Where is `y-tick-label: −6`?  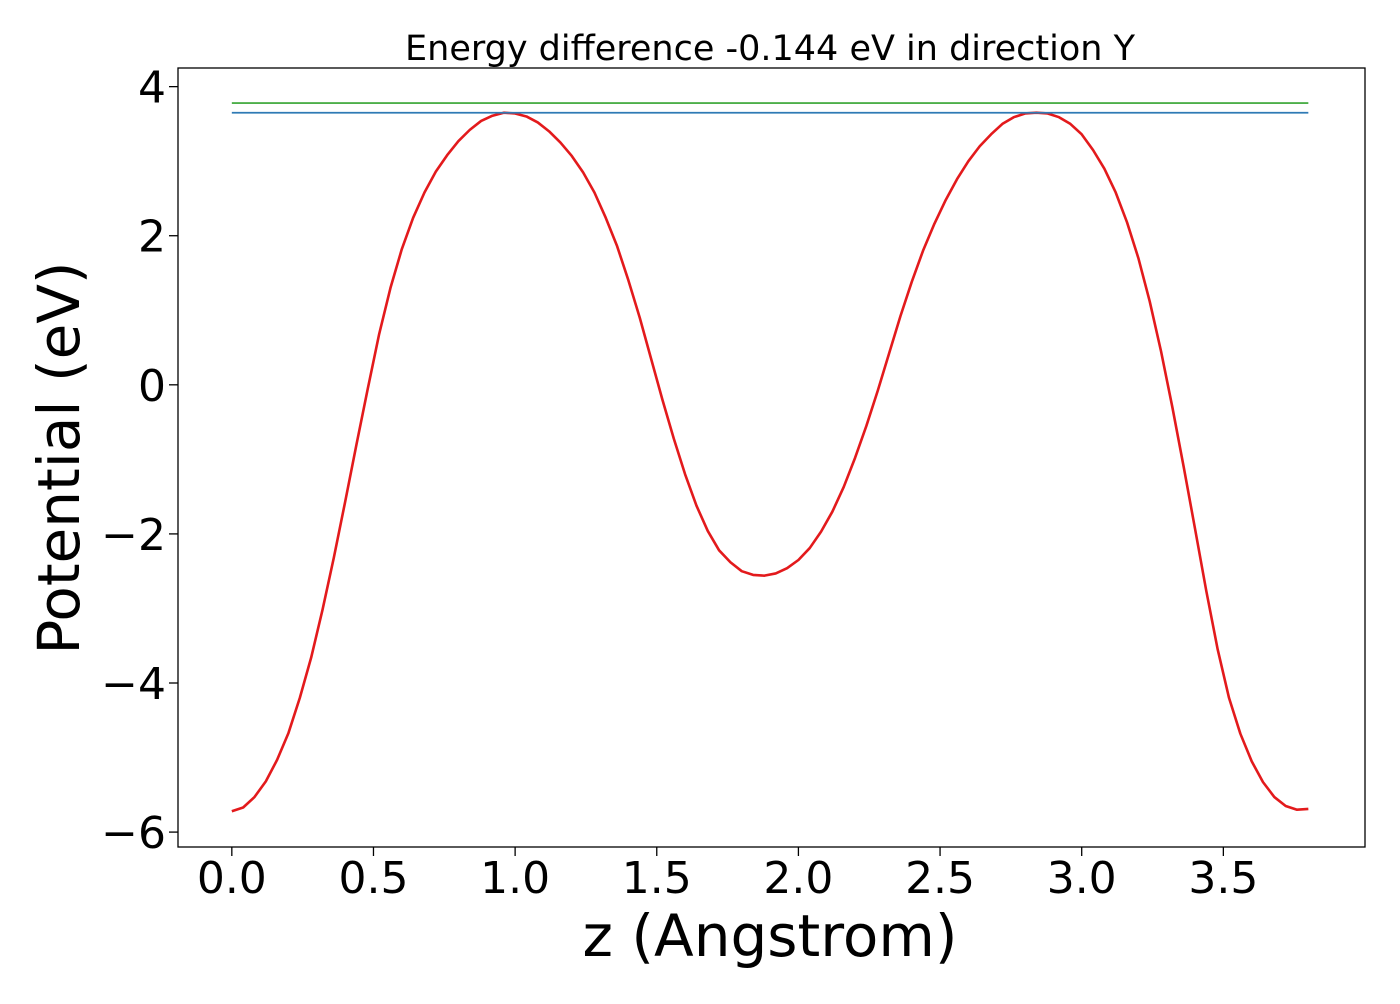
y-tick-label: −6 is located at coordinates (133, 833).